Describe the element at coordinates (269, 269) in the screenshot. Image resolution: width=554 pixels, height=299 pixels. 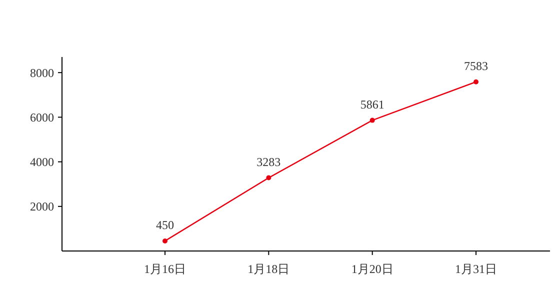
I see `x-tick-label: 1月18日` at that location.